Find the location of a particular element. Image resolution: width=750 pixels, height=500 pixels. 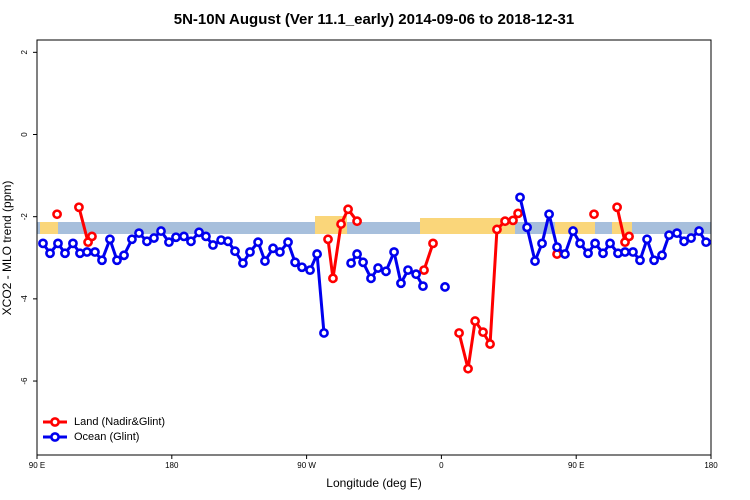

y-tick-label: -4 is located at coordinates (24, 299).